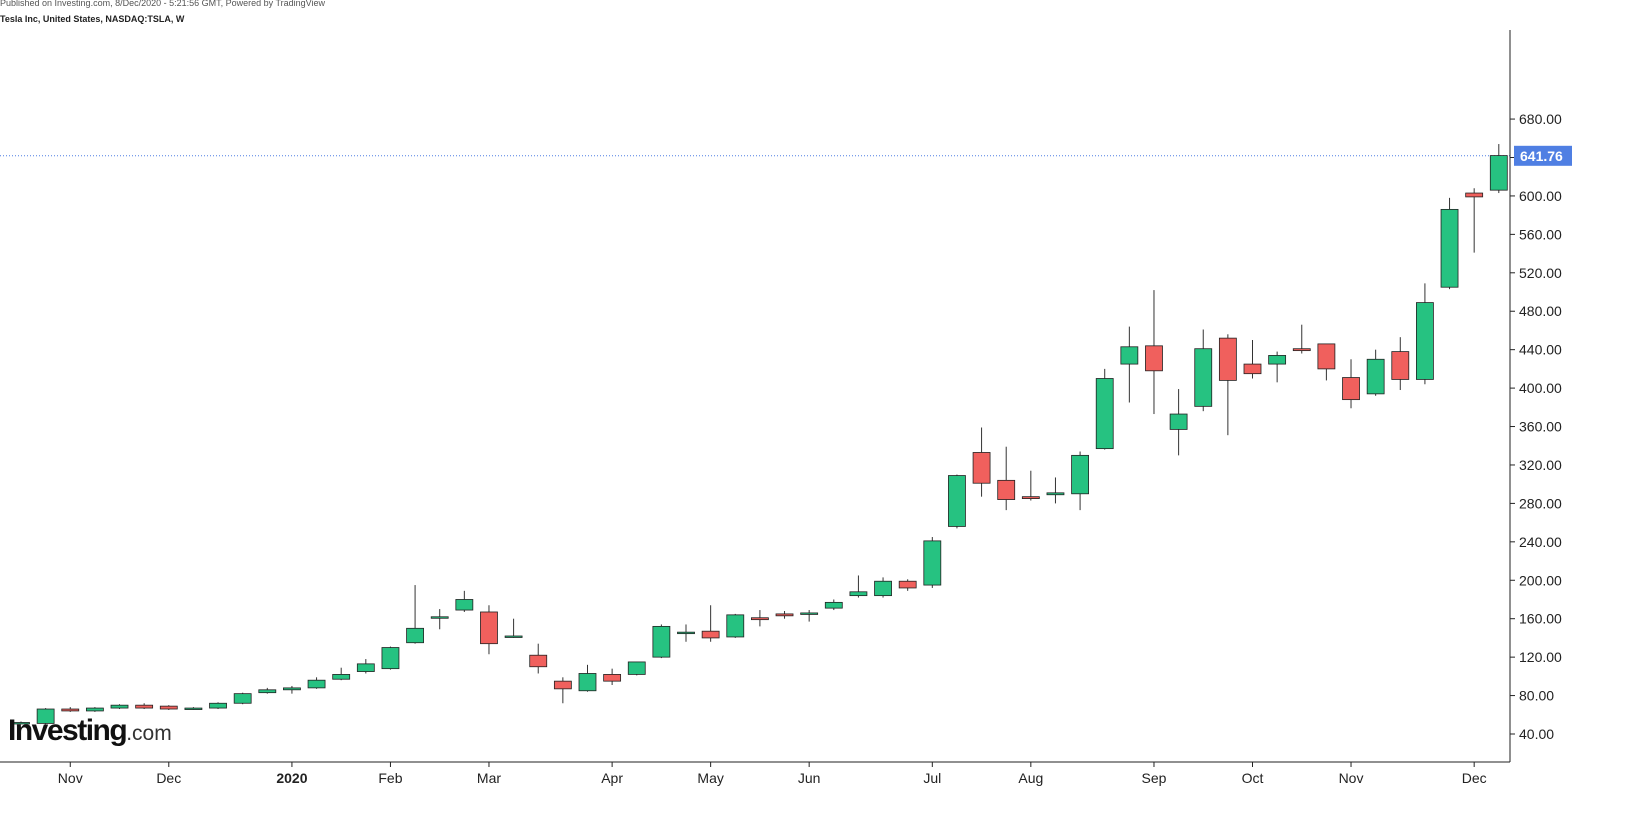 The height and width of the screenshot is (830, 1648). I want to click on price-tick-label: 520.00, so click(1540, 273).